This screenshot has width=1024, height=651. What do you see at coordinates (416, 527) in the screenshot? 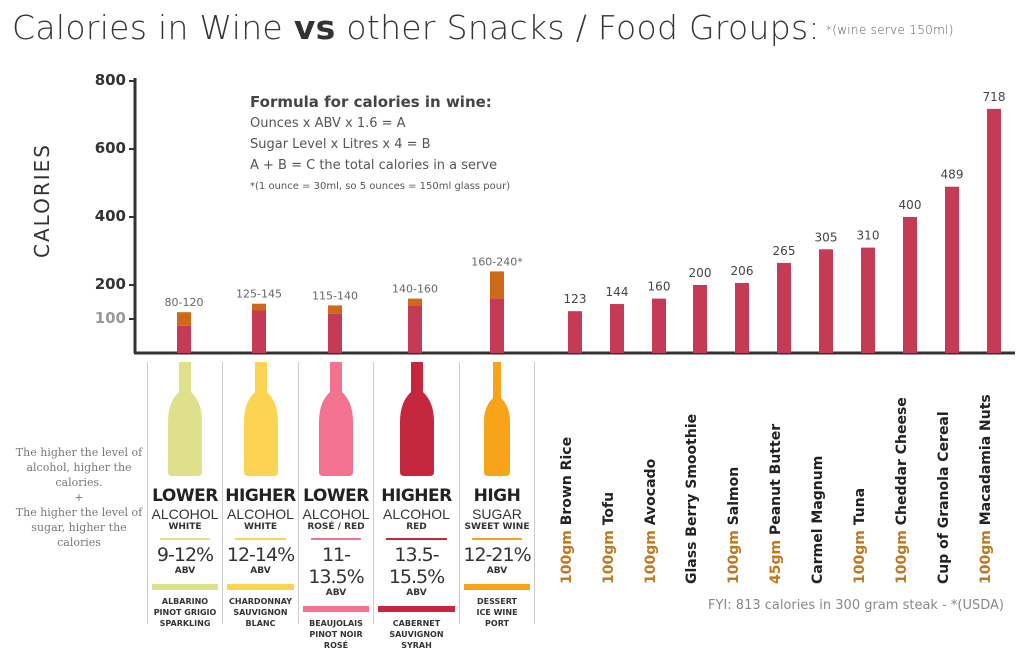
I see `wine-type: RED` at bounding box center [416, 527].